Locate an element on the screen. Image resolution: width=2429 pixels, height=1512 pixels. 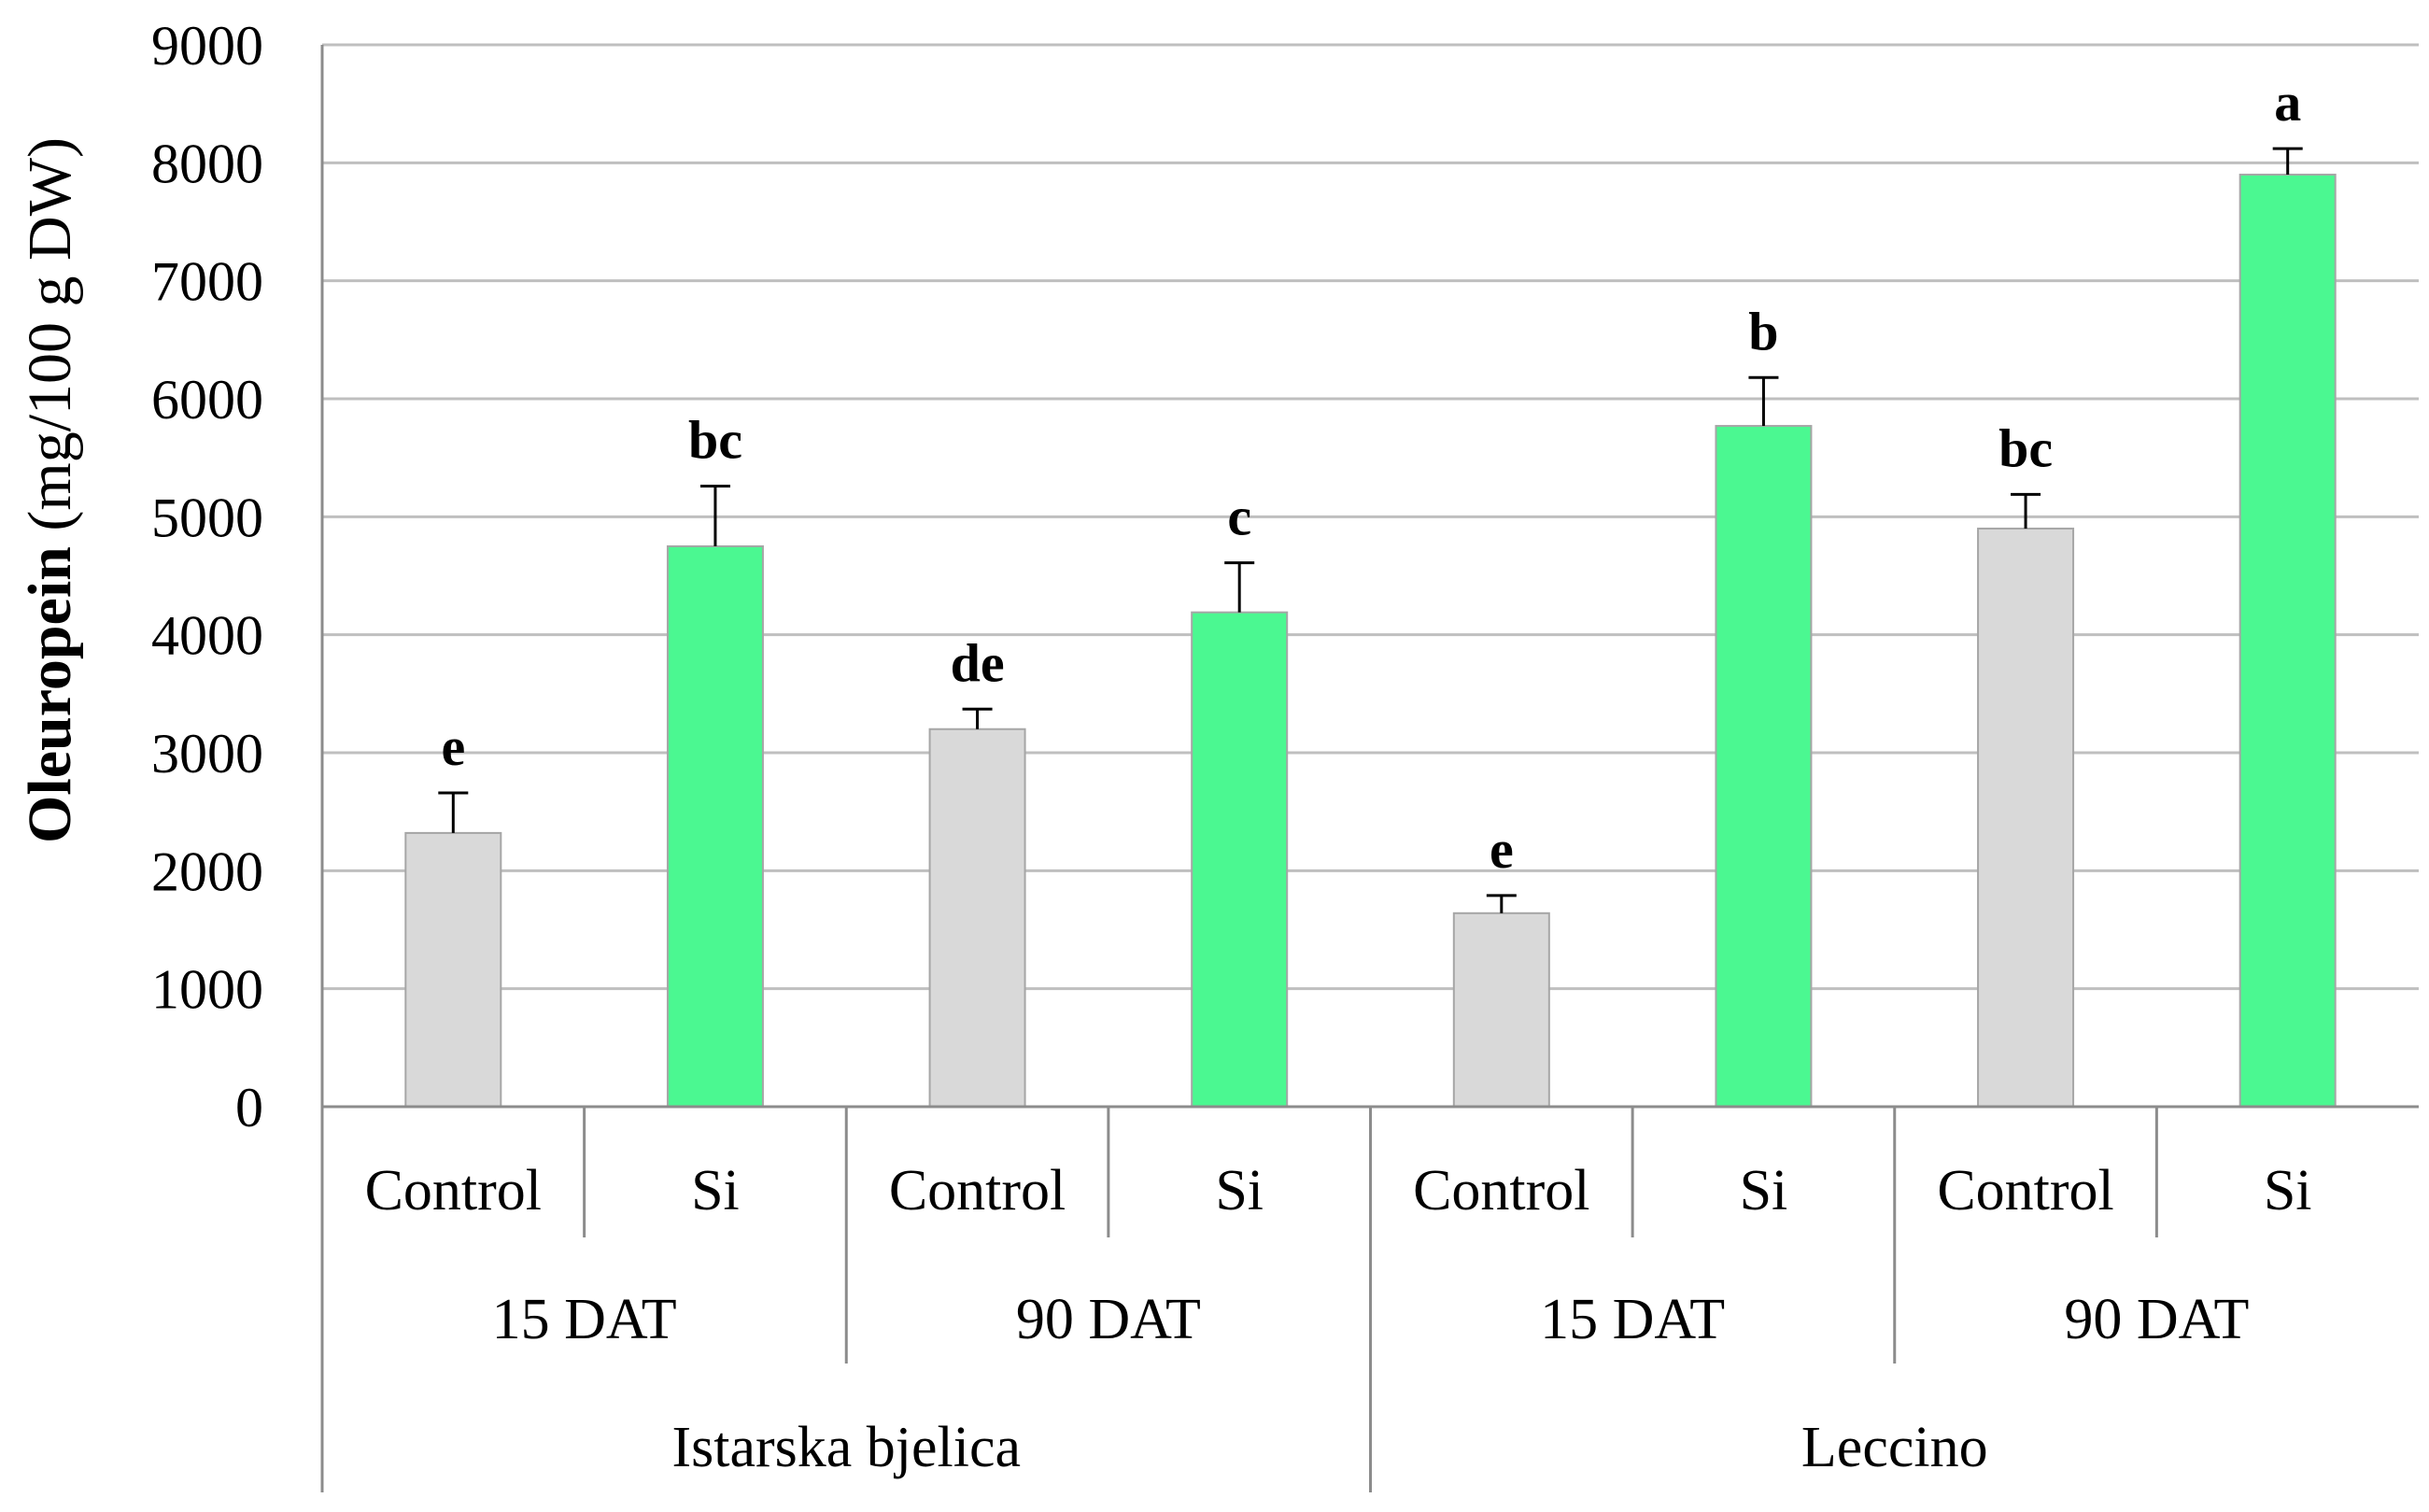
significance-letter: c is located at coordinates (1239, 517).